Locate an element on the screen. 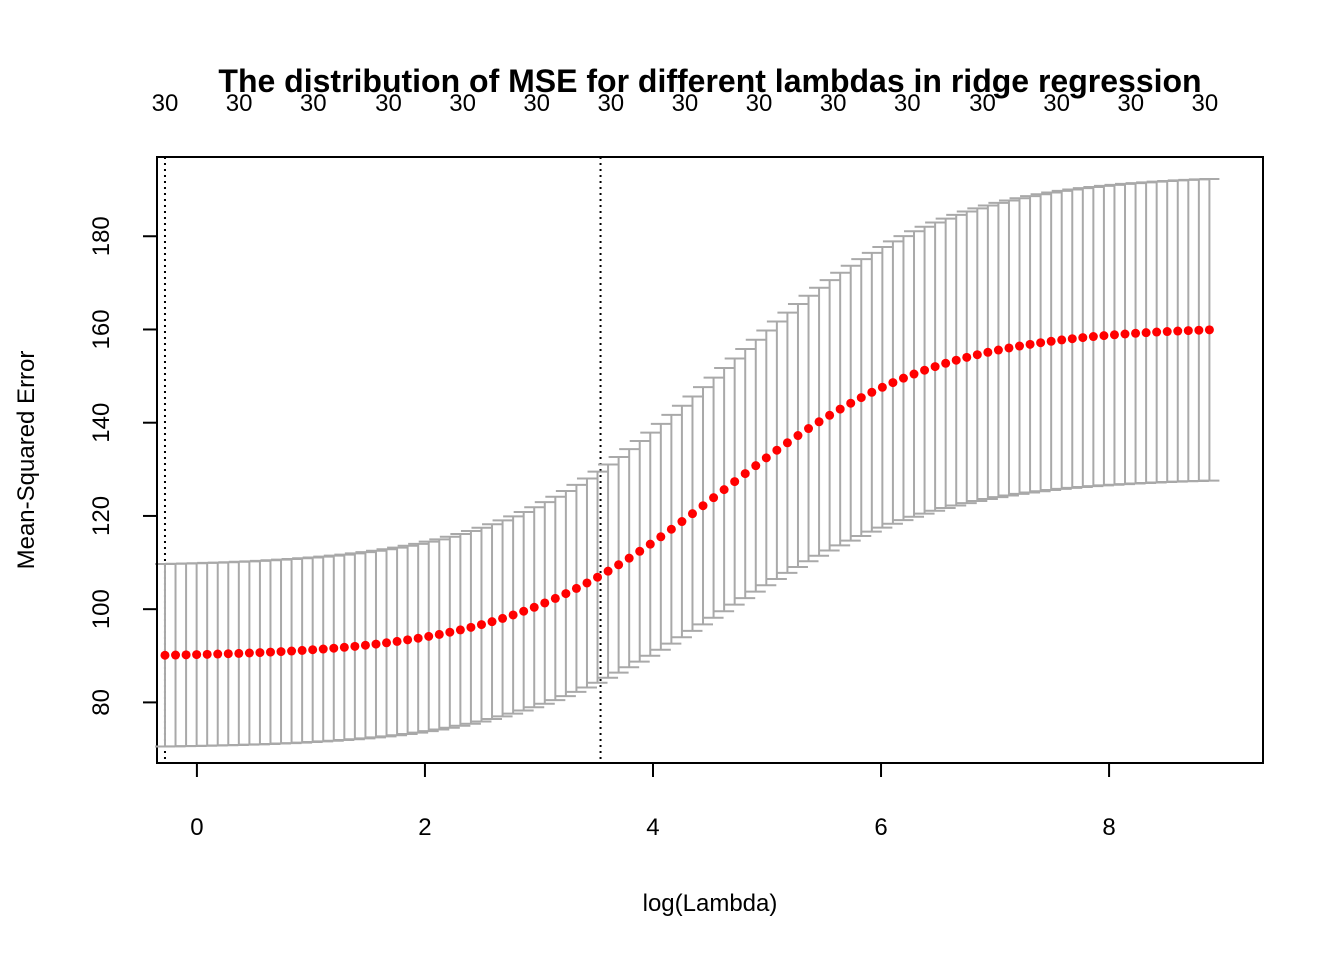 The height and width of the screenshot is (960, 1344). y-axis-title: Mean-Squared Error is located at coordinates (26, 460).